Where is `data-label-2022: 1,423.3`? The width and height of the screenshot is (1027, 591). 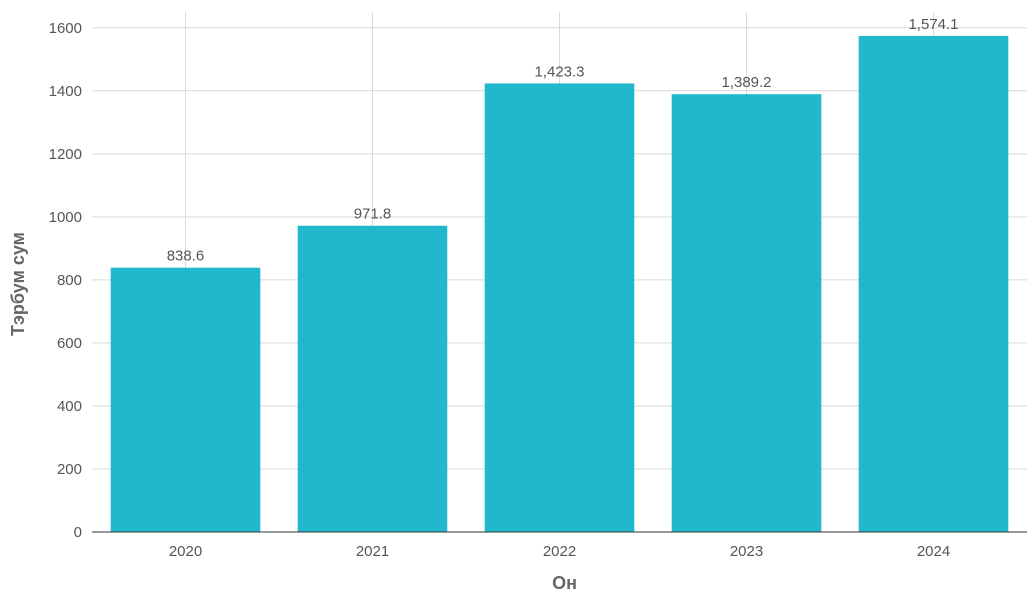 data-label-2022: 1,423.3 is located at coordinates (559, 71).